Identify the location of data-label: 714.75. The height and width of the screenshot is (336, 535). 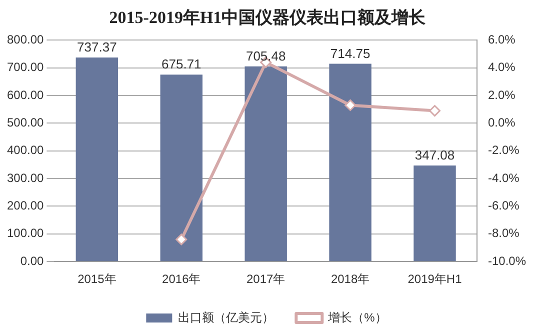
(350, 53).